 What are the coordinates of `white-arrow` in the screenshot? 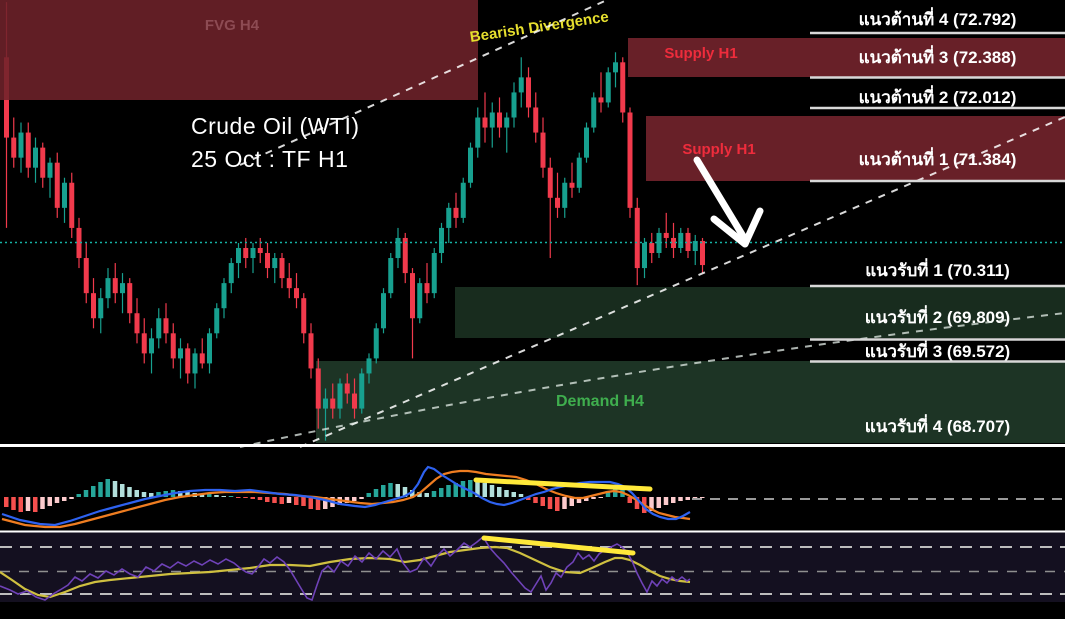 It's located at (728, 202).